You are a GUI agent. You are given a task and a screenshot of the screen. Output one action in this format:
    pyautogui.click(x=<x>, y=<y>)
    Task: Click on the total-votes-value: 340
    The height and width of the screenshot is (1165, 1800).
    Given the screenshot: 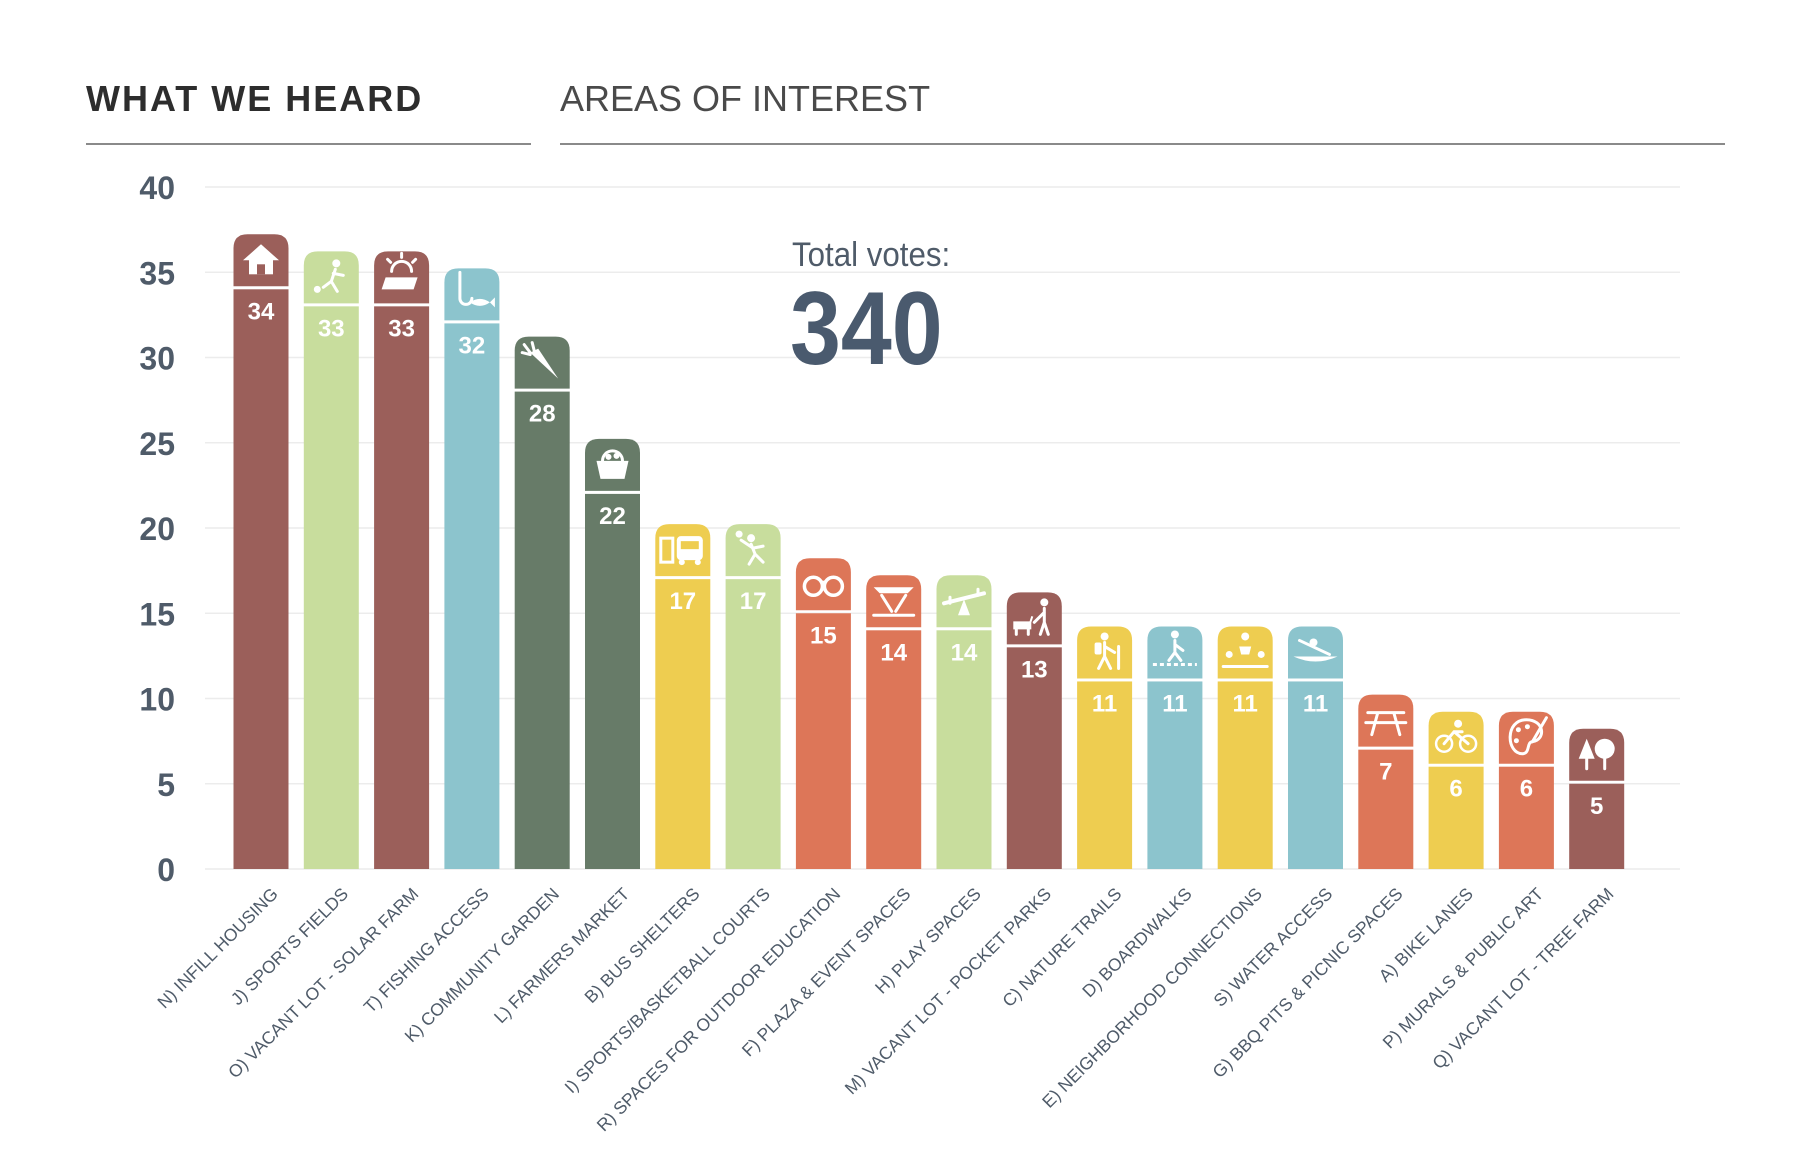 What is the action you would take?
    pyautogui.click(x=866, y=329)
    